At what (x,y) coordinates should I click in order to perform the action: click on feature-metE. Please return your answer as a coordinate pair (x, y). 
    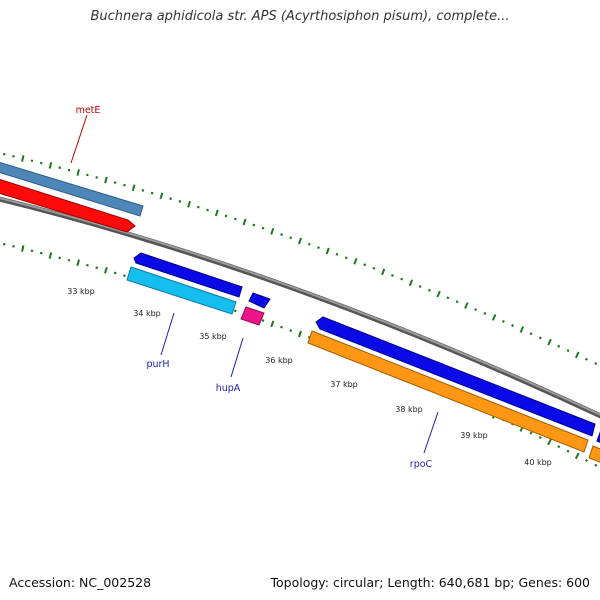
    Looking at the image, I should click on (68, 205).